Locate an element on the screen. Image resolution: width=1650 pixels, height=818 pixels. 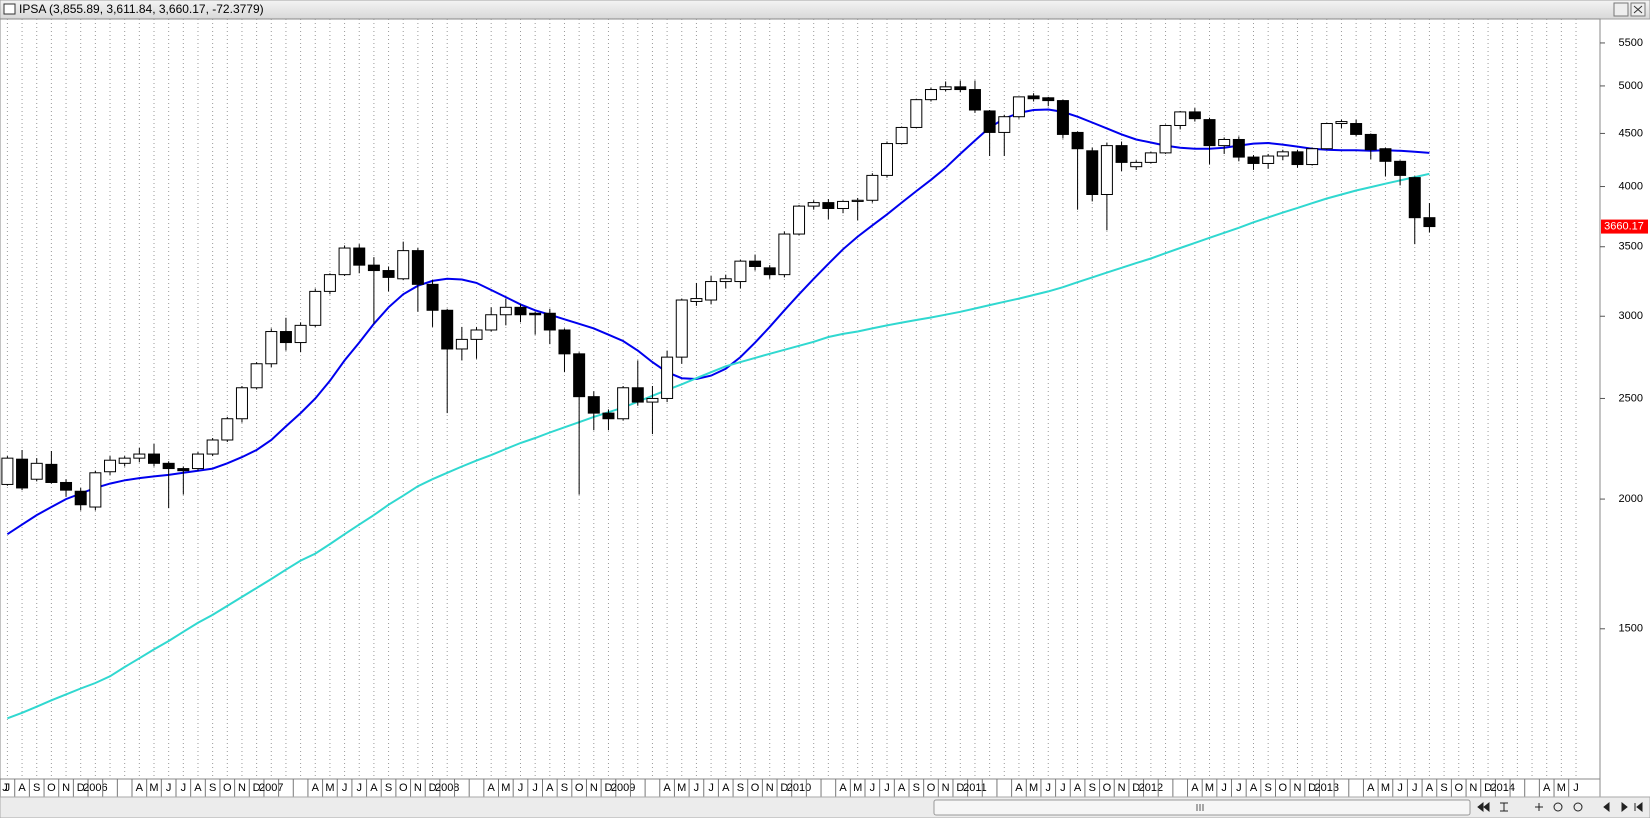
y-tick-label: 3000 is located at coordinates (1631, 316).